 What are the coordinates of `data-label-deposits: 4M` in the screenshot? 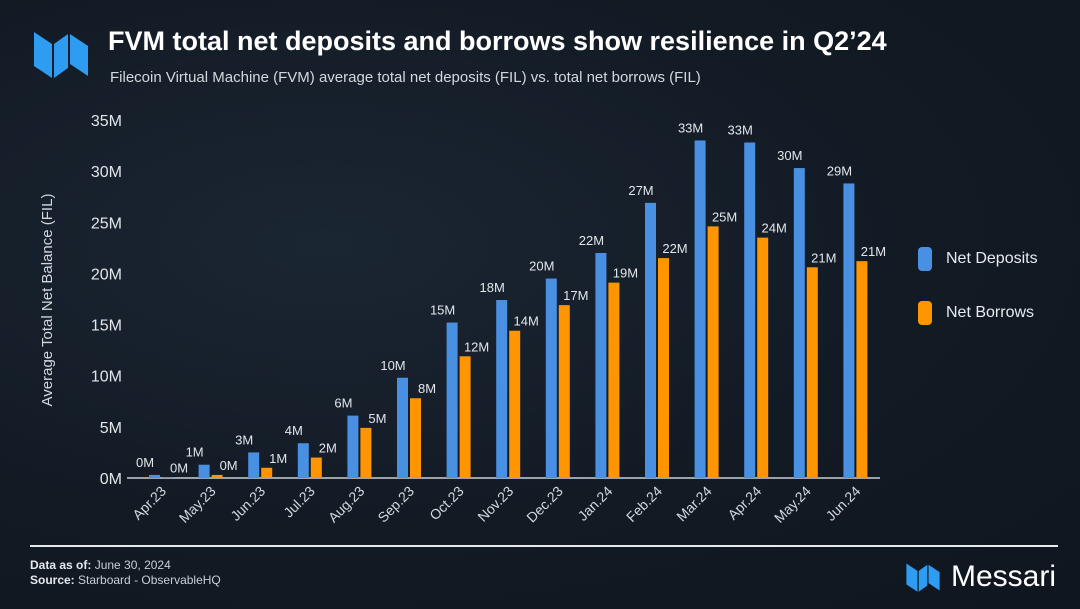 It's located at (294, 430).